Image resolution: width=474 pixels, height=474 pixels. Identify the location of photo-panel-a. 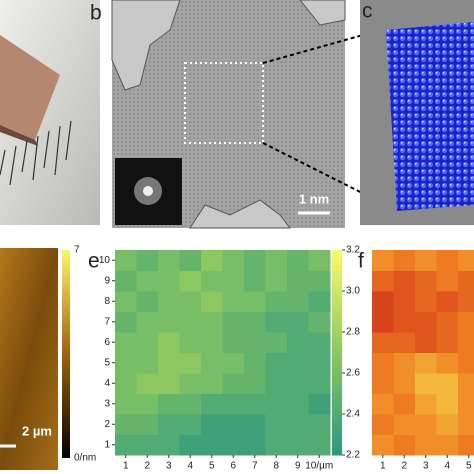
(50, 112).